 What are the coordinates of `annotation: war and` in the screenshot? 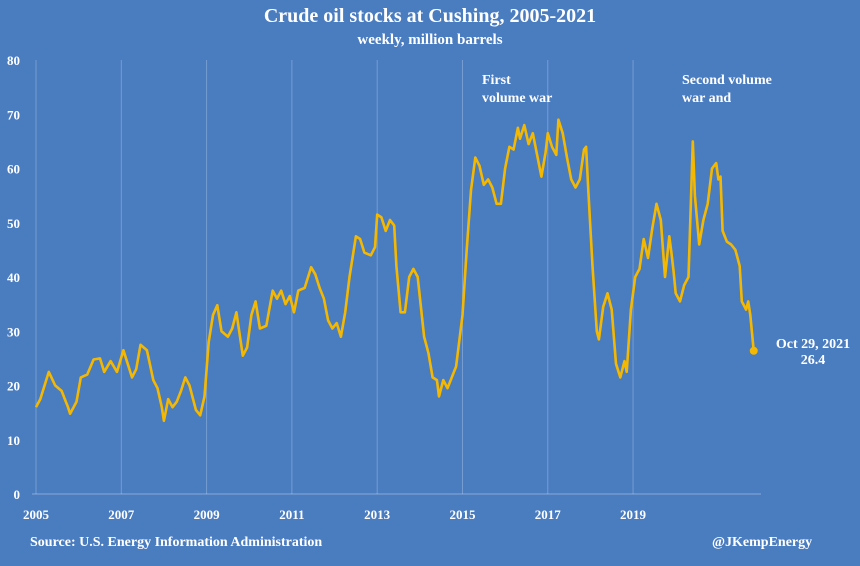 It's located at (706, 98).